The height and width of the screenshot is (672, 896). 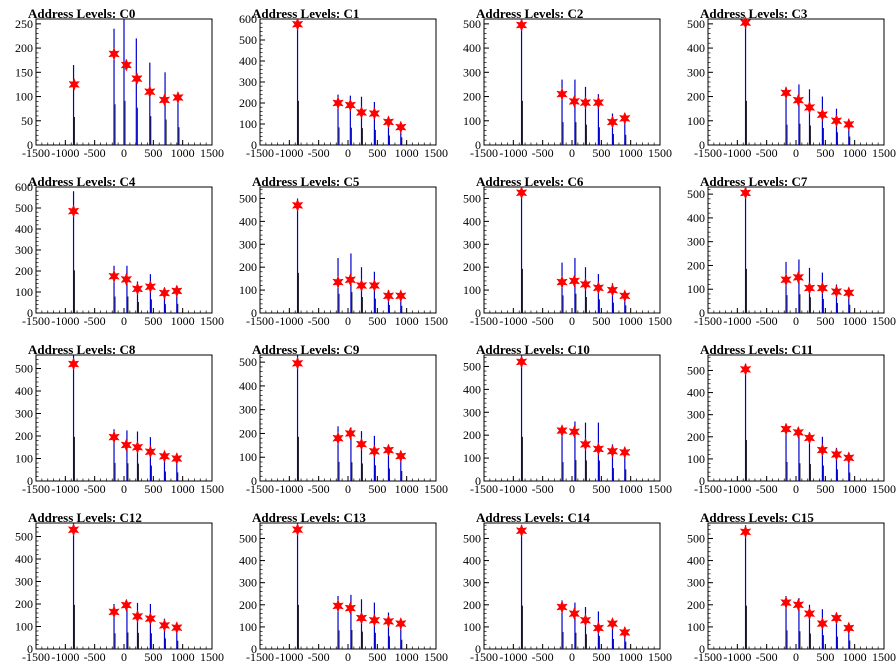 What do you see at coordinates (24, 187) in the screenshot?
I see `y-tick-label: 600` at bounding box center [24, 187].